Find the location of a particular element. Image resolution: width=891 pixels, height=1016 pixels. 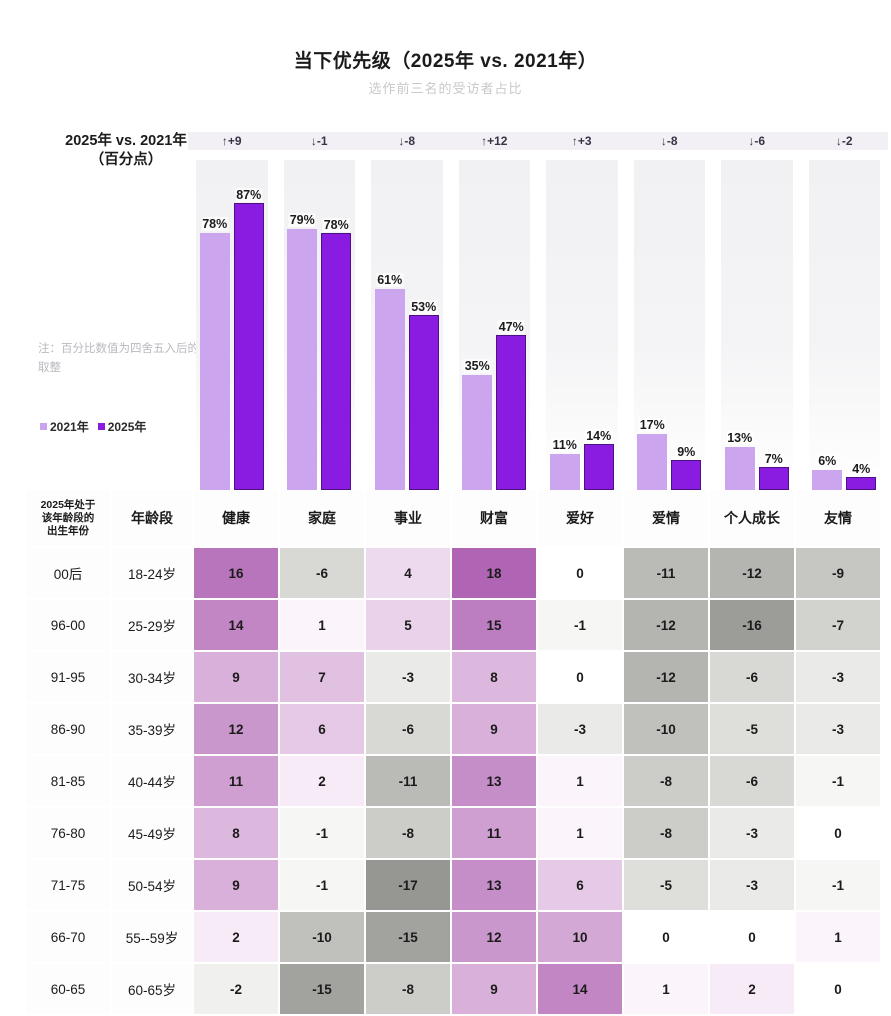

cell-delta-value: 8 is located at coordinates (236, 833).